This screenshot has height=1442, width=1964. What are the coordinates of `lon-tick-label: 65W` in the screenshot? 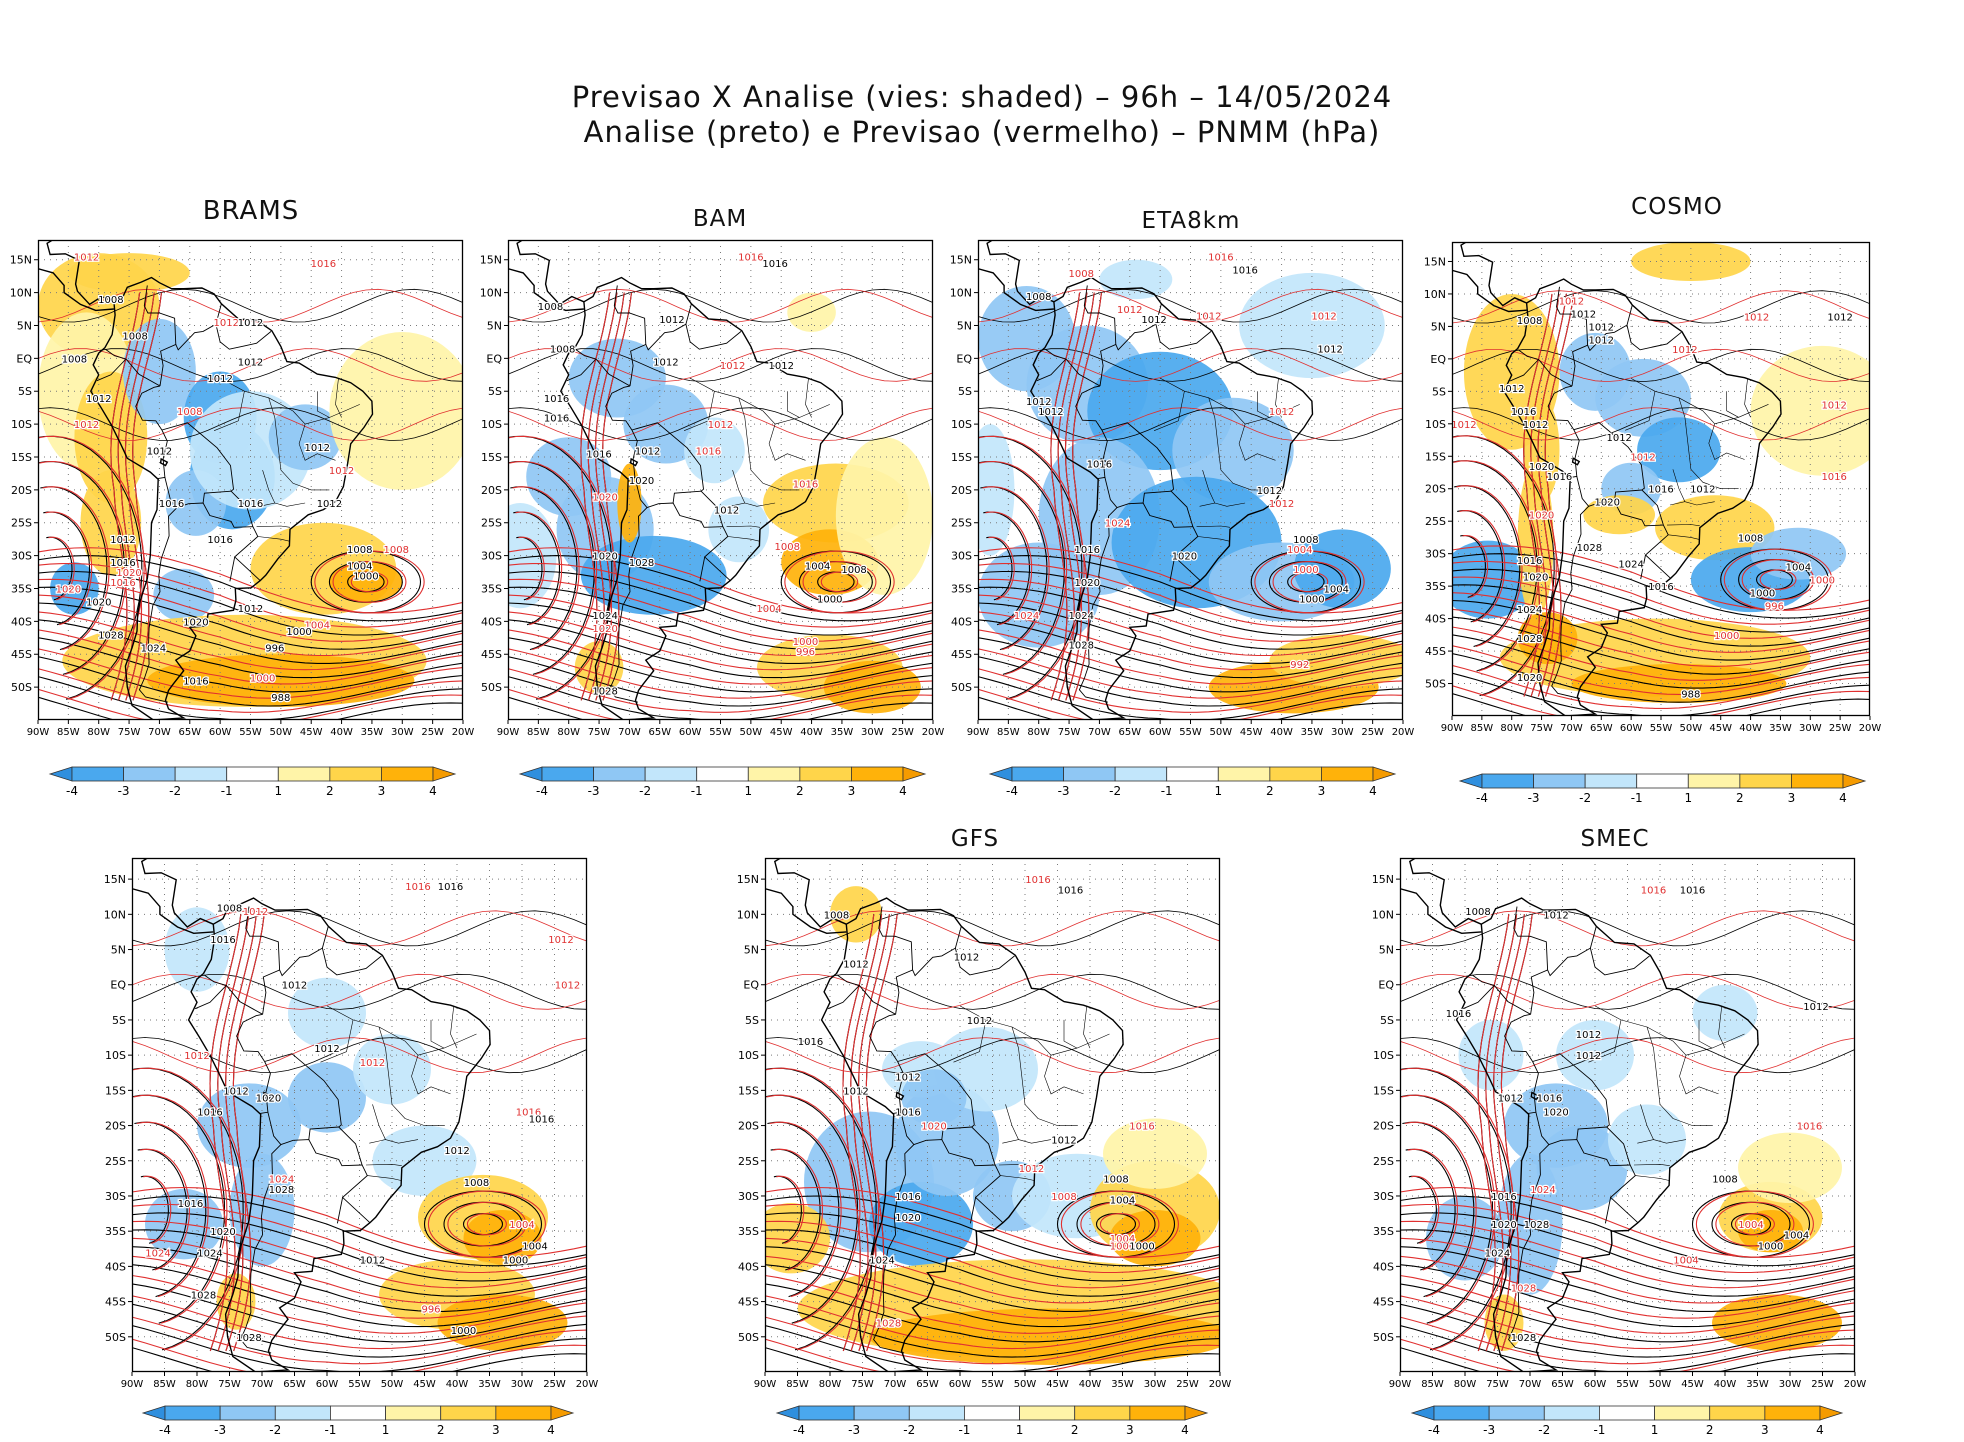 It's located at (659, 732).